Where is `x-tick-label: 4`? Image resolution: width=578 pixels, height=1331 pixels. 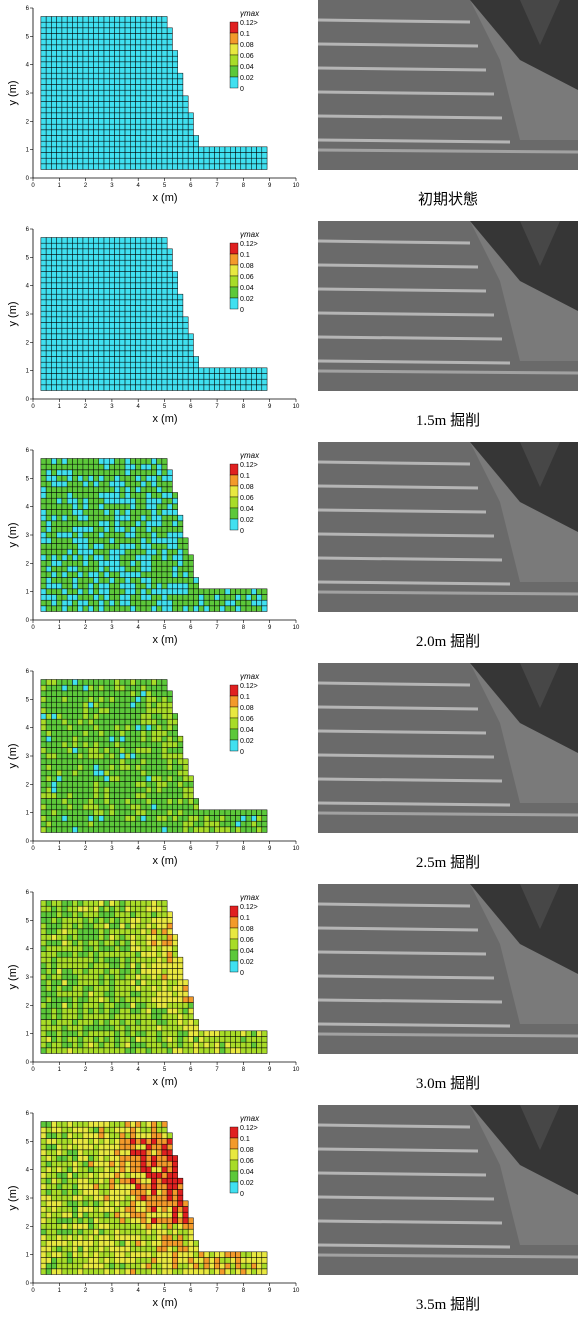 x-tick-label: 4 is located at coordinates (139, 849).